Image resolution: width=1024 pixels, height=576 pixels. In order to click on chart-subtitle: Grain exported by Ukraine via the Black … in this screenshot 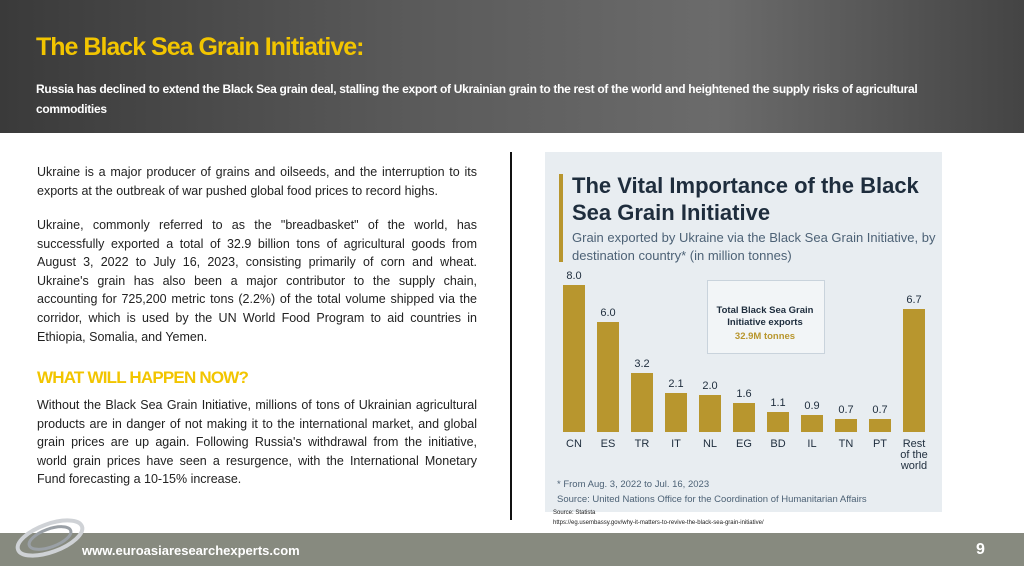, I will do `click(754, 246)`.